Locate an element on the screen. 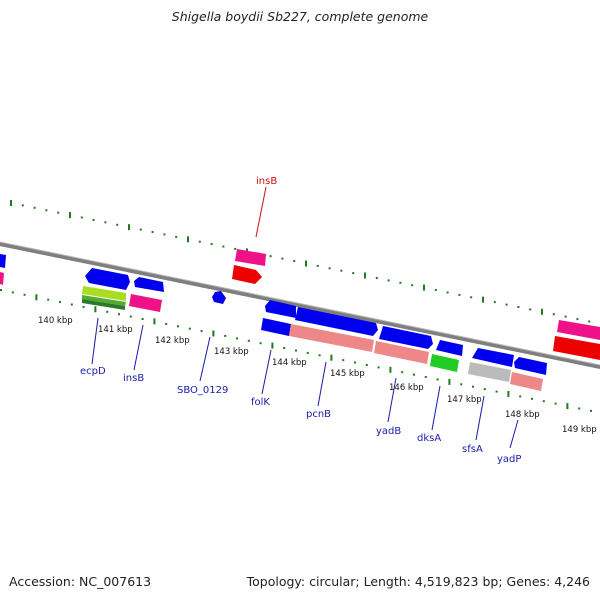 The height and width of the screenshot is (600, 600). gene-box-folK is located at coordinates (276, 327).